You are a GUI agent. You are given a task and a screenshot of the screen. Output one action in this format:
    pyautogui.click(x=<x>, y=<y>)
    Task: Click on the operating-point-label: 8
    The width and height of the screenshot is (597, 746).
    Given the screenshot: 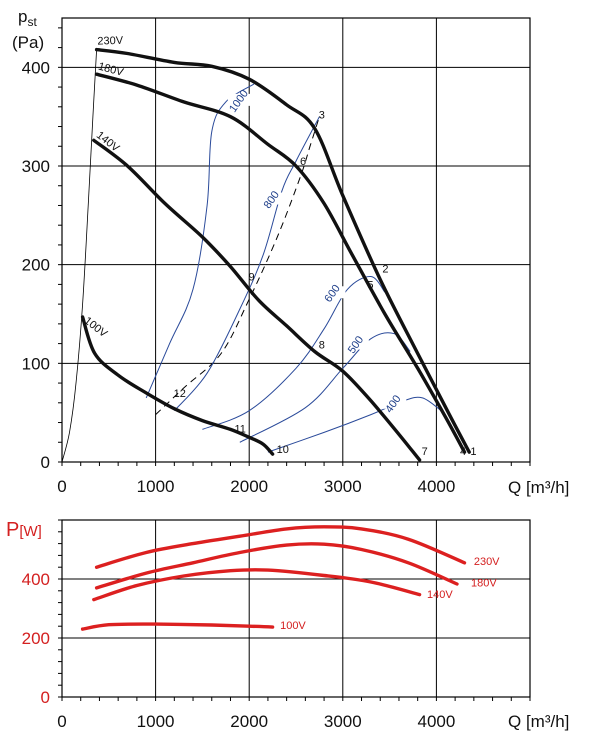 What is the action you would take?
    pyautogui.click(x=322, y=346)
    